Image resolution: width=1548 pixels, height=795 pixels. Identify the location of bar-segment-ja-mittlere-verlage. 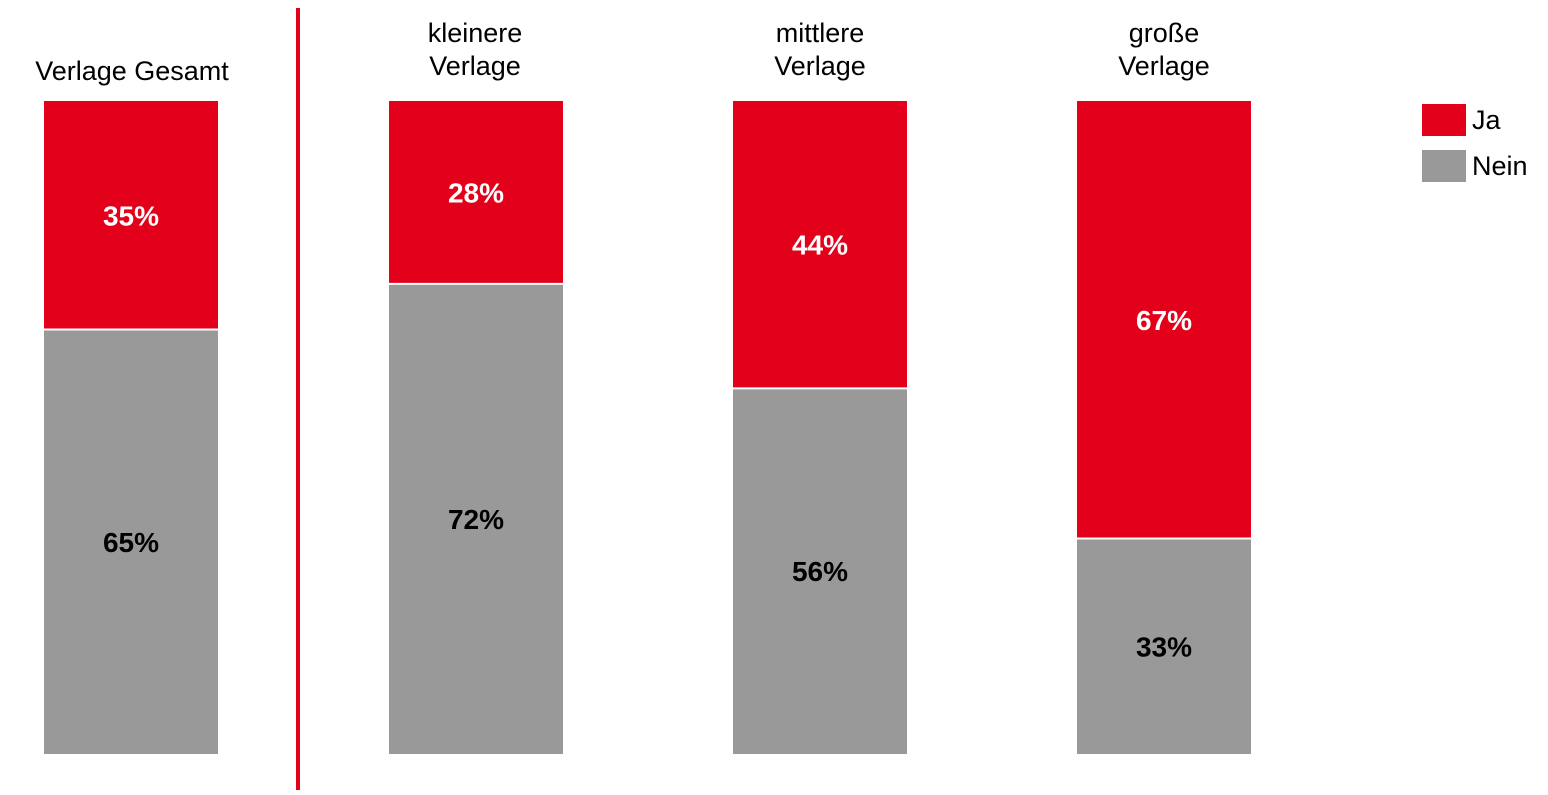
(820, 245).